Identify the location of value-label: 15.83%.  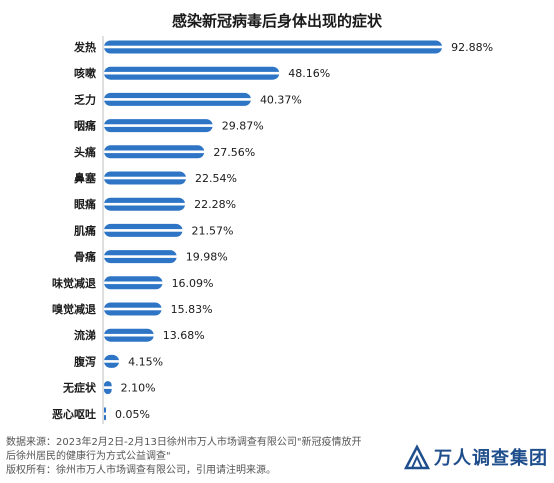
(192, 309).